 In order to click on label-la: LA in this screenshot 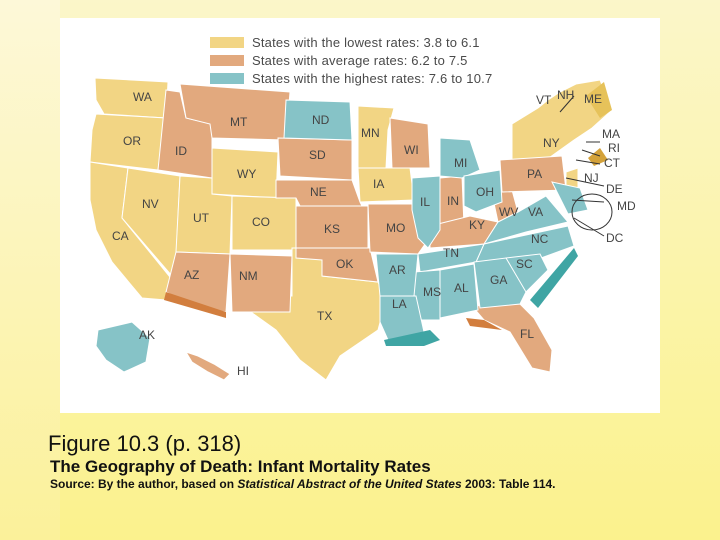, I will do `click(399, 304)`.